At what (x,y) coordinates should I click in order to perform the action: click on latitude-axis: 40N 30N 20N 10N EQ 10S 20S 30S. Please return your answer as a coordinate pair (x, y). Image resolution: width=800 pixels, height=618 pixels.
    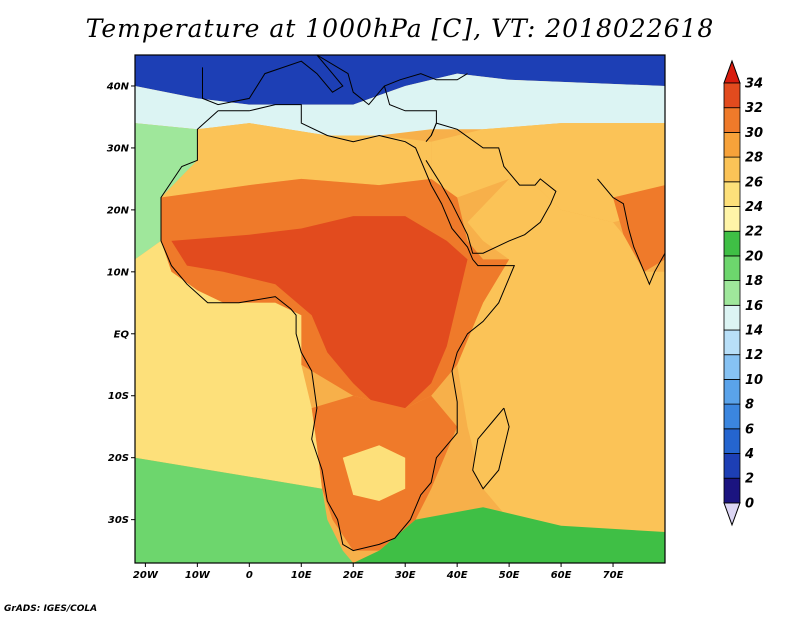
    Looking at the image, I should click on (120, 303).